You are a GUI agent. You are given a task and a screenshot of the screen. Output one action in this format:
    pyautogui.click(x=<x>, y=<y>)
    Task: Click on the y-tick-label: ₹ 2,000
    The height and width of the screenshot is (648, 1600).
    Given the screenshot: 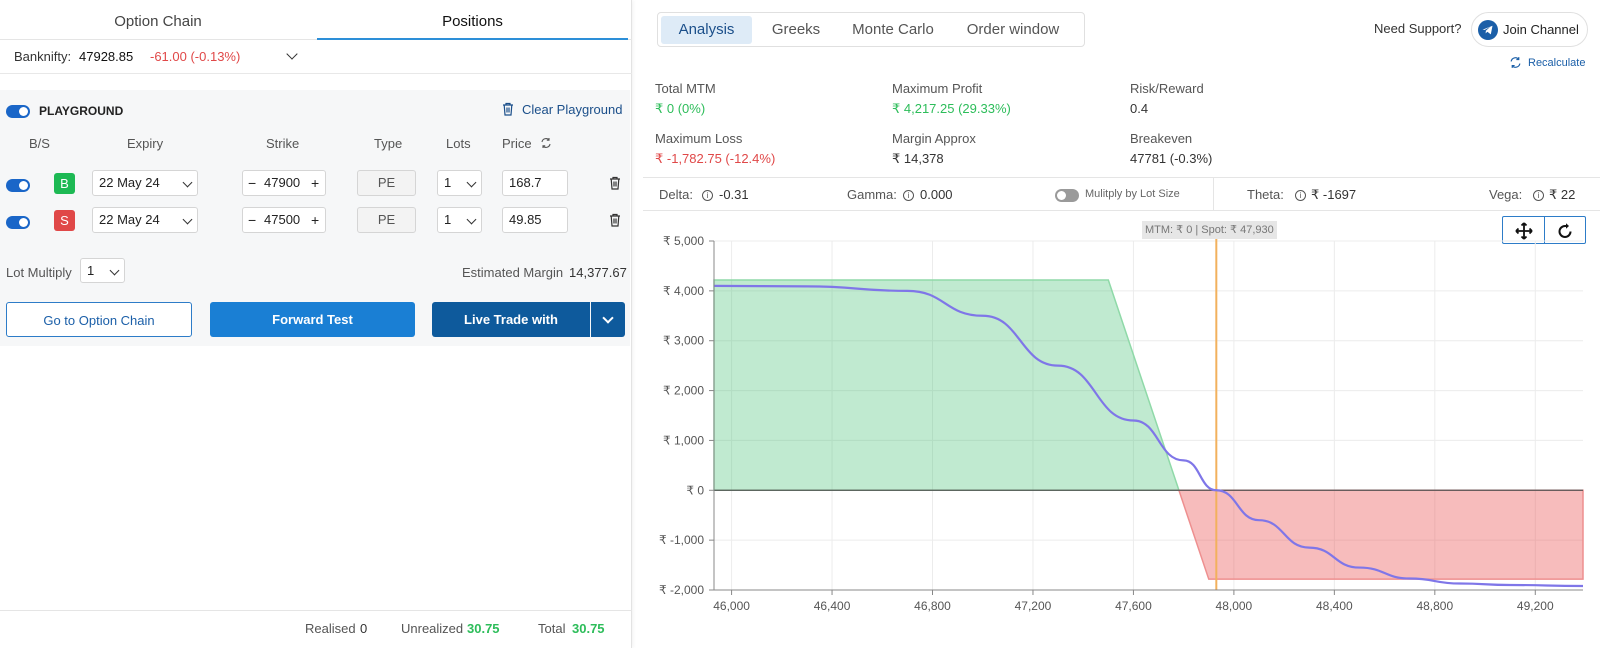 What is the action you would take?
    pyautogui.click(x=683, y=391)
    